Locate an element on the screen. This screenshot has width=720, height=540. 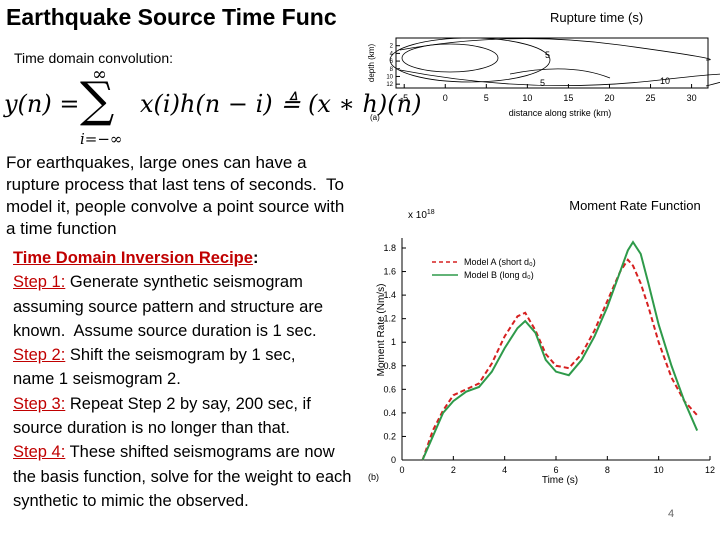
y-tick-label: 10 is located at coordinates (389, 77).